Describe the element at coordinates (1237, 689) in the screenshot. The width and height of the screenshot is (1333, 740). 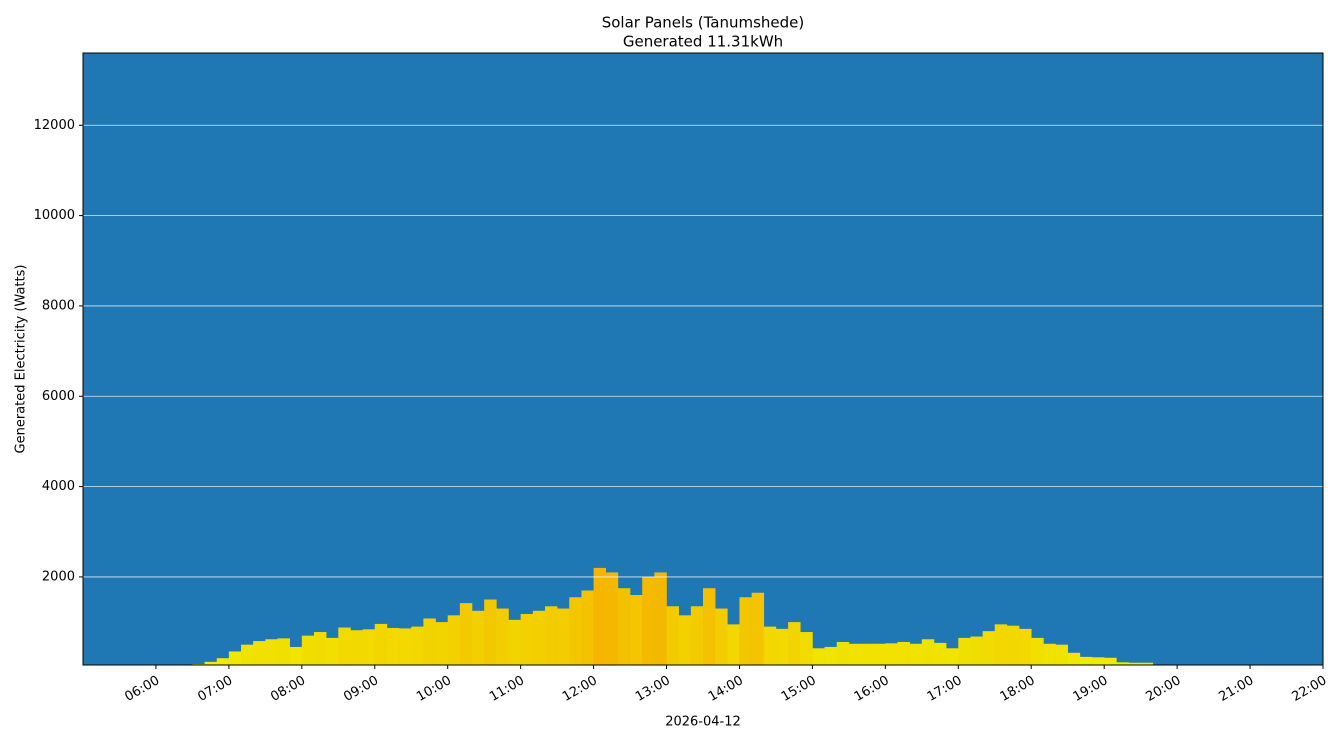
I see `x-tick-label: 21:00` at that location.